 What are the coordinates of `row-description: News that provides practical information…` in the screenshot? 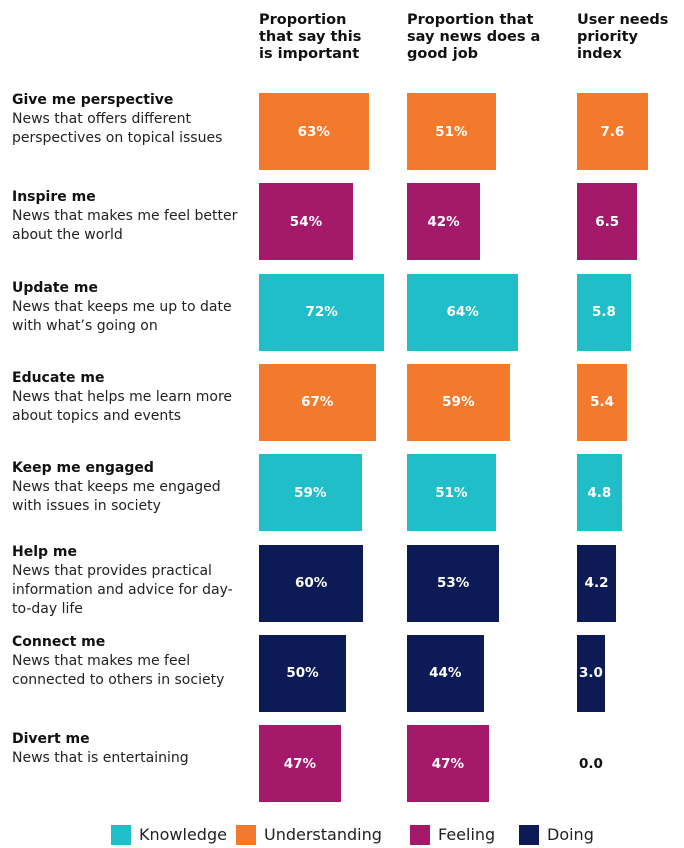 It's located at (122, 589).